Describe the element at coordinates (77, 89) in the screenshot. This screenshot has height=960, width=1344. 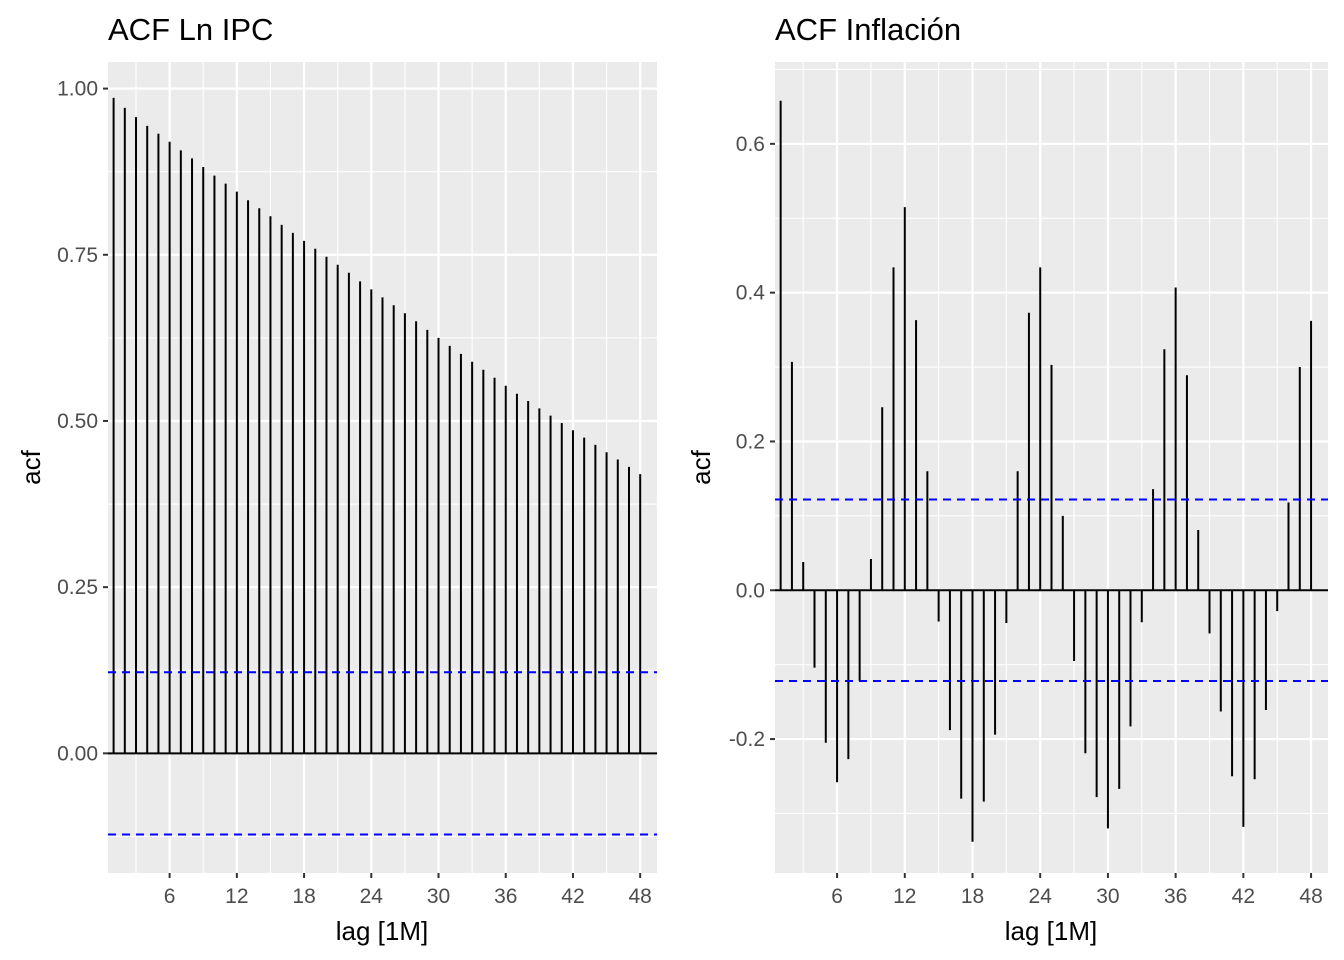
I see `y-tick-label: 1.00` at that location.